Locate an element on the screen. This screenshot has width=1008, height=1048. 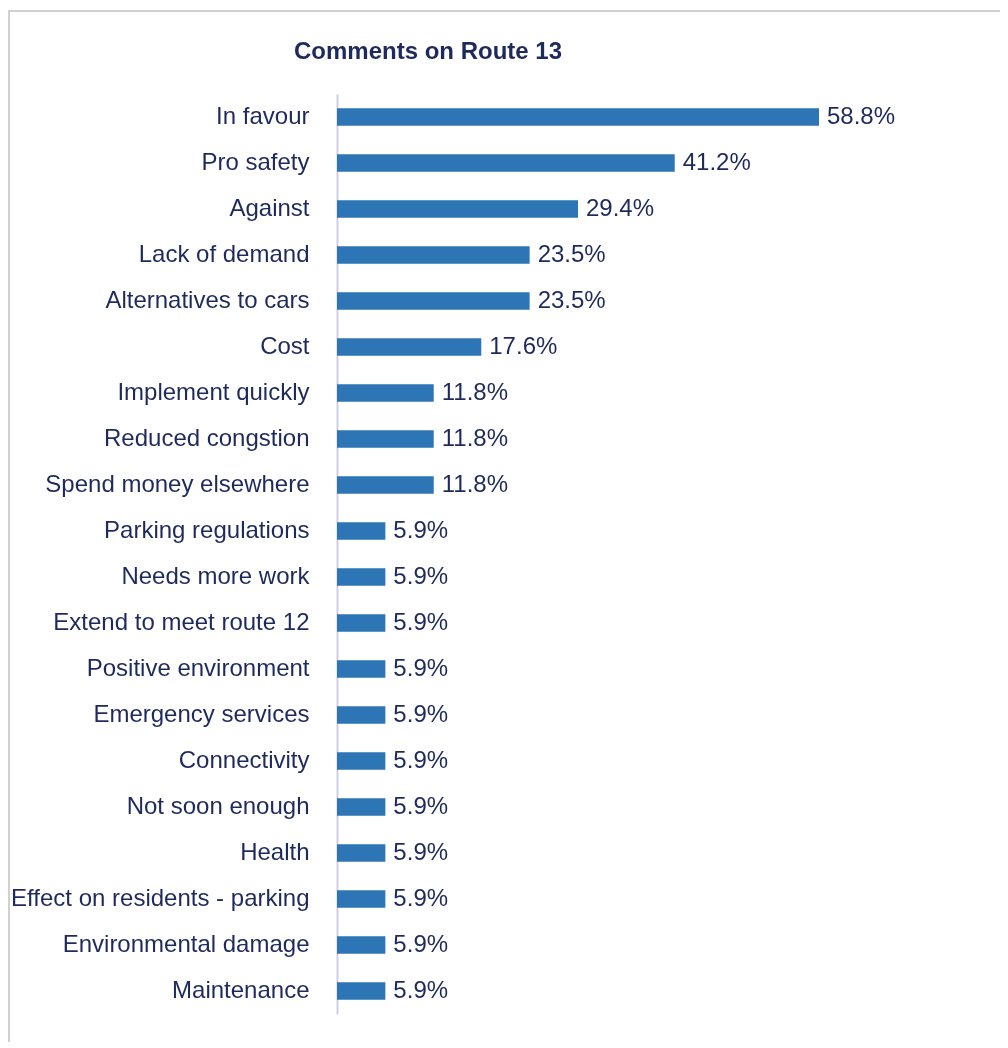
y-tick-label: Against is located at coordinates (269, 207).